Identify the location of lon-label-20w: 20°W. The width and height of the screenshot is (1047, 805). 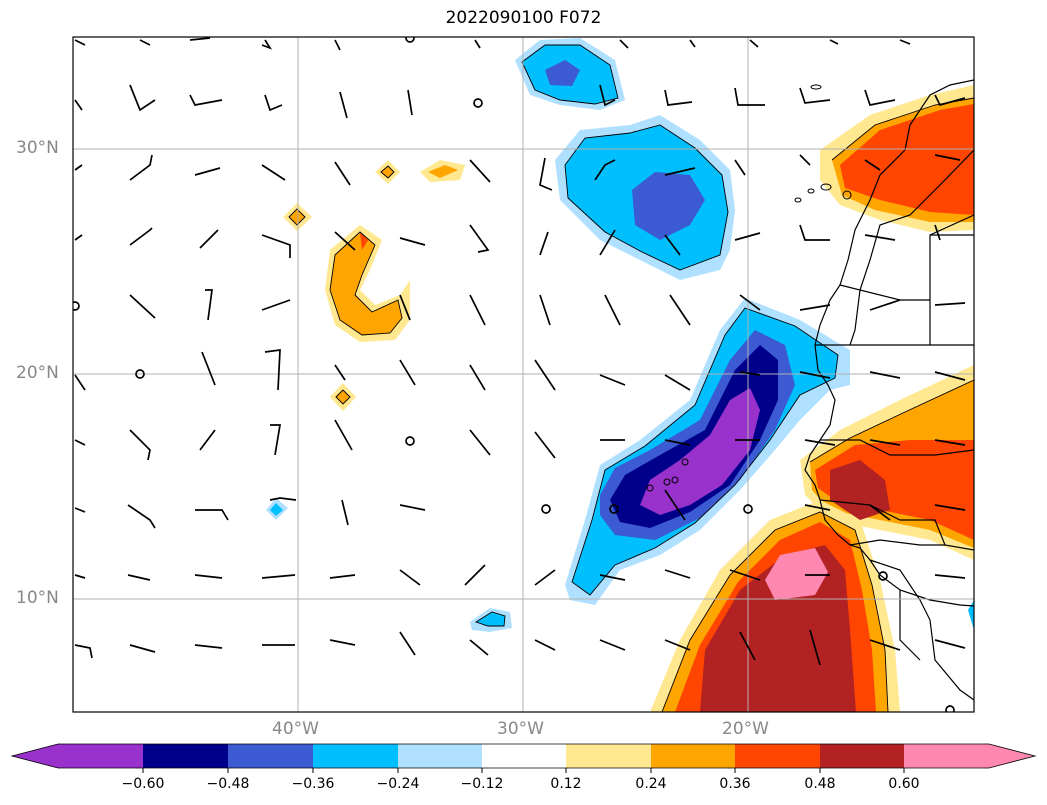
(745, 729).